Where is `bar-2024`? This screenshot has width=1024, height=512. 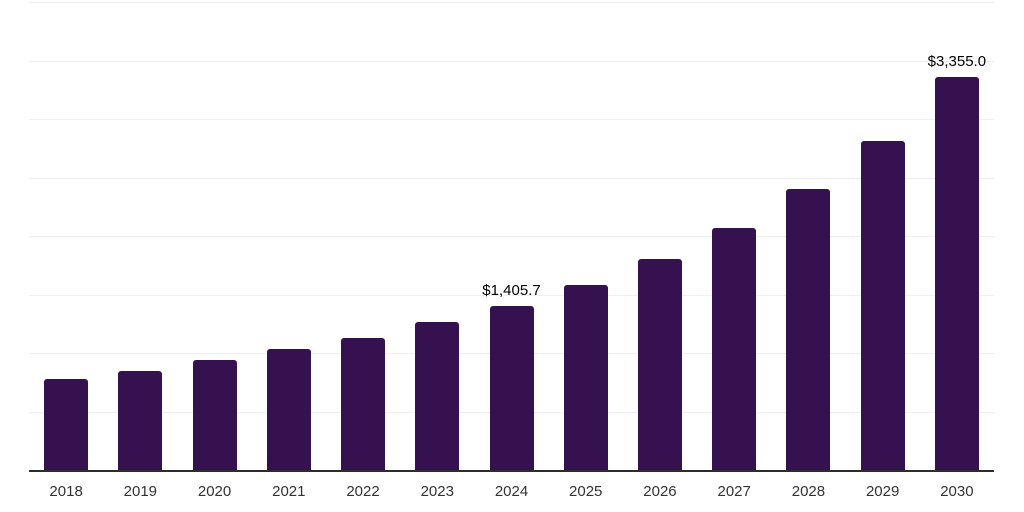
bar-2024 is located at coordinates (511, 388).